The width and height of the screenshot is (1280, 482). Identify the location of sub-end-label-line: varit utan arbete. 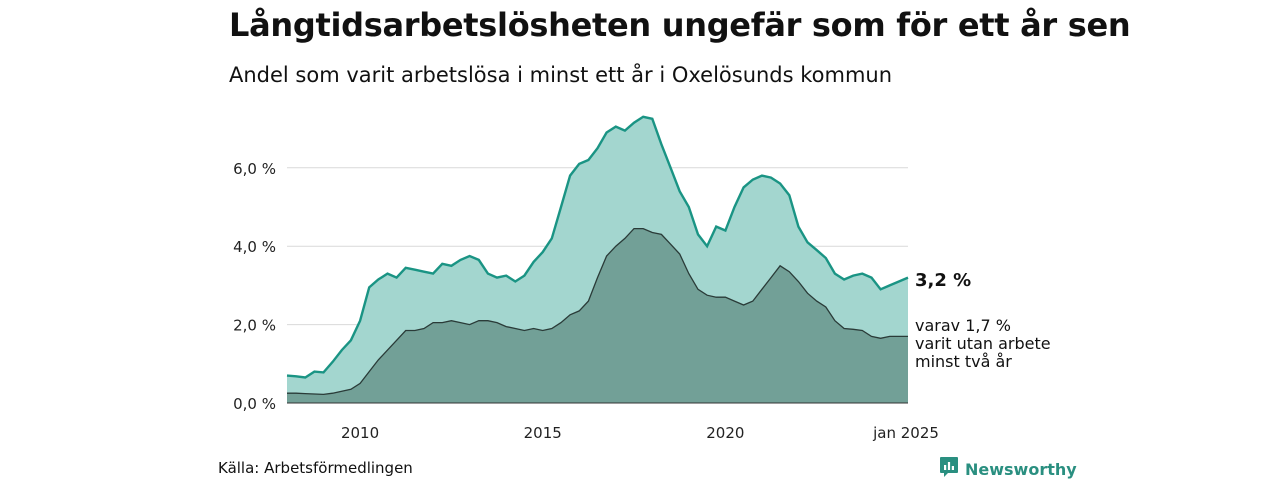
(983, 343).